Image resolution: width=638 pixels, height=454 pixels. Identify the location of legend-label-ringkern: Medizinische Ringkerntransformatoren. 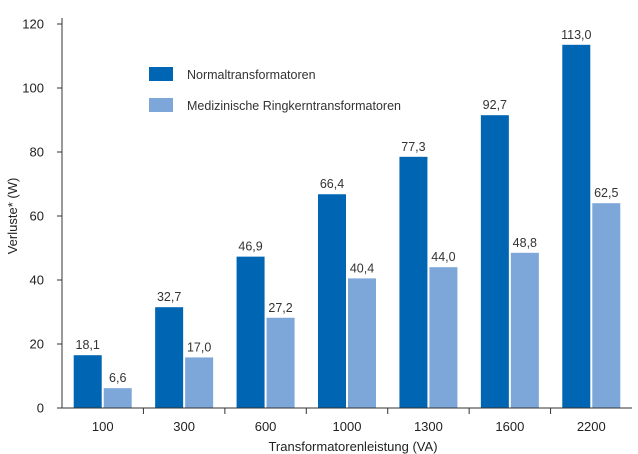
(294, 106).